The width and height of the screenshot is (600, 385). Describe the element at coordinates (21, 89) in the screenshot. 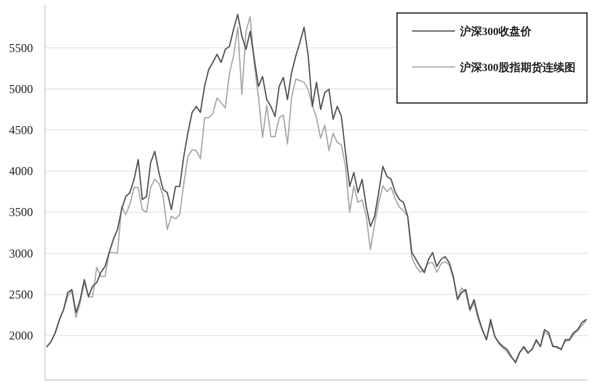

I see `y-tick-label: 5000` at that location.